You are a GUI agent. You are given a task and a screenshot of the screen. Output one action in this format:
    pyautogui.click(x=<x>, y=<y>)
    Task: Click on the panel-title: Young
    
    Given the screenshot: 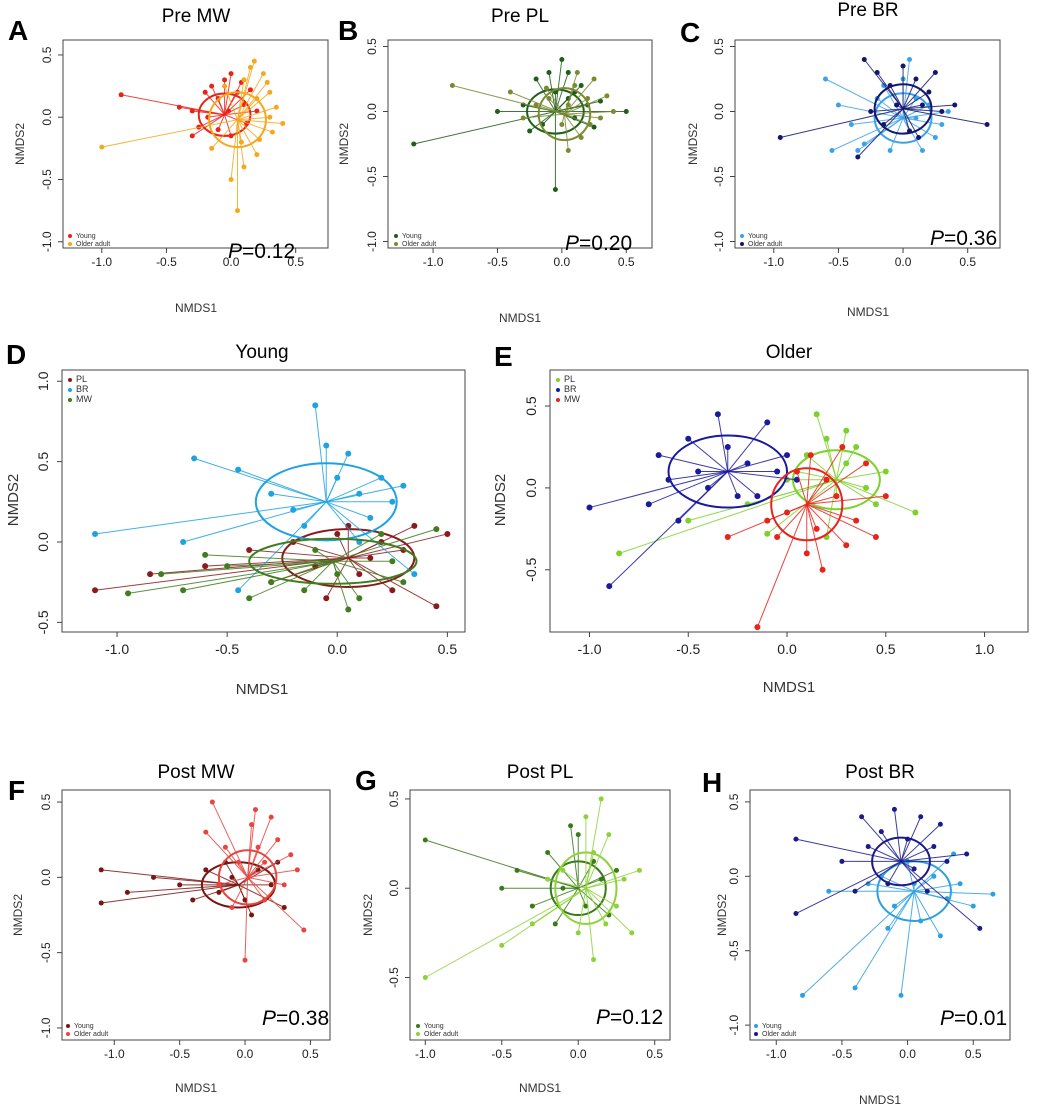 What is the action you would take?
    pyautogui.click(x=261, y=352)
    